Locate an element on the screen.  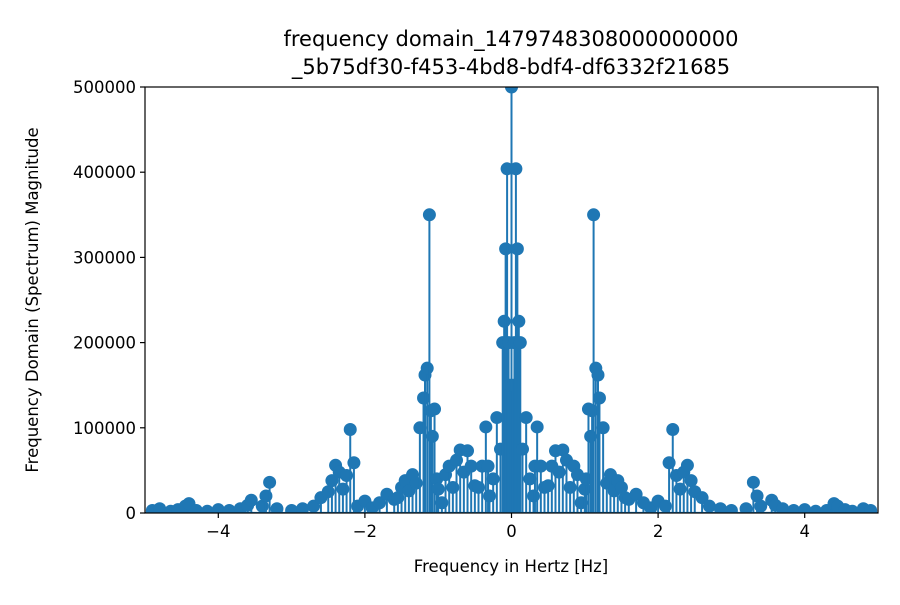
y-tick-label: 400000 is located at coordinates (104, 172).